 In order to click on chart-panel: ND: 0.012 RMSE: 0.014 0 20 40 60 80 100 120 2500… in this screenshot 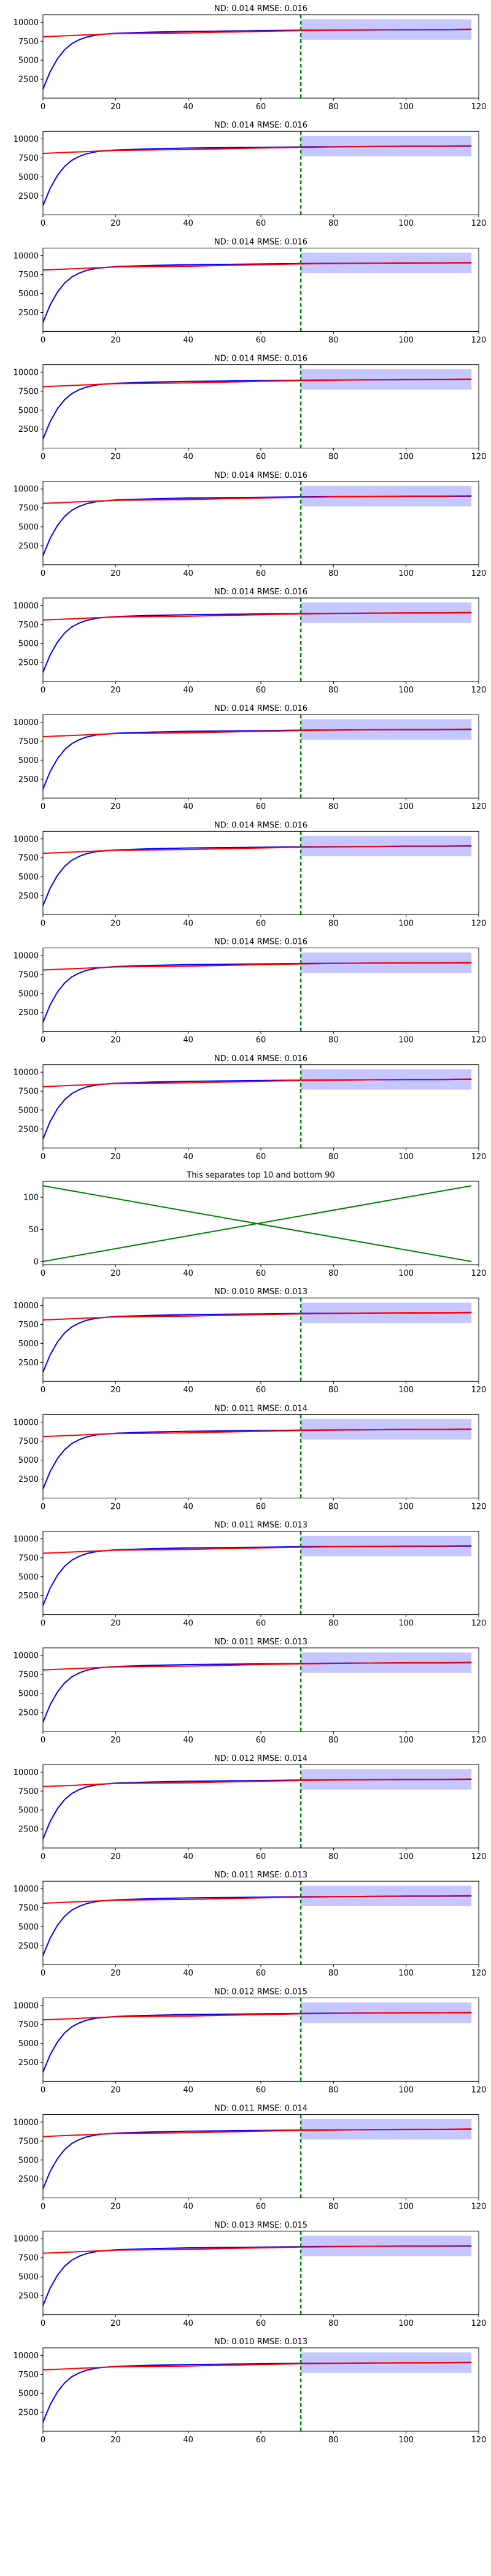, I will do `click(251, 1807)`.